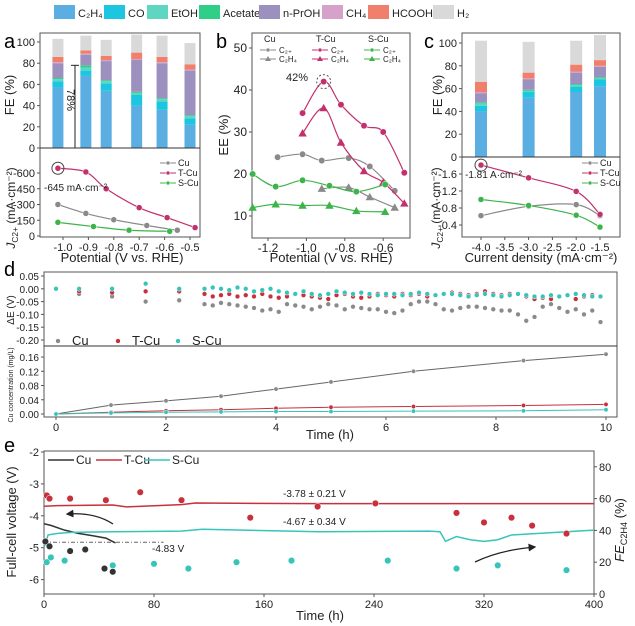 This screenshot has height=626, width=635. Describe the element at coordinates (136, 14) in the screenshot. I see `legend-label: CO` at that location.